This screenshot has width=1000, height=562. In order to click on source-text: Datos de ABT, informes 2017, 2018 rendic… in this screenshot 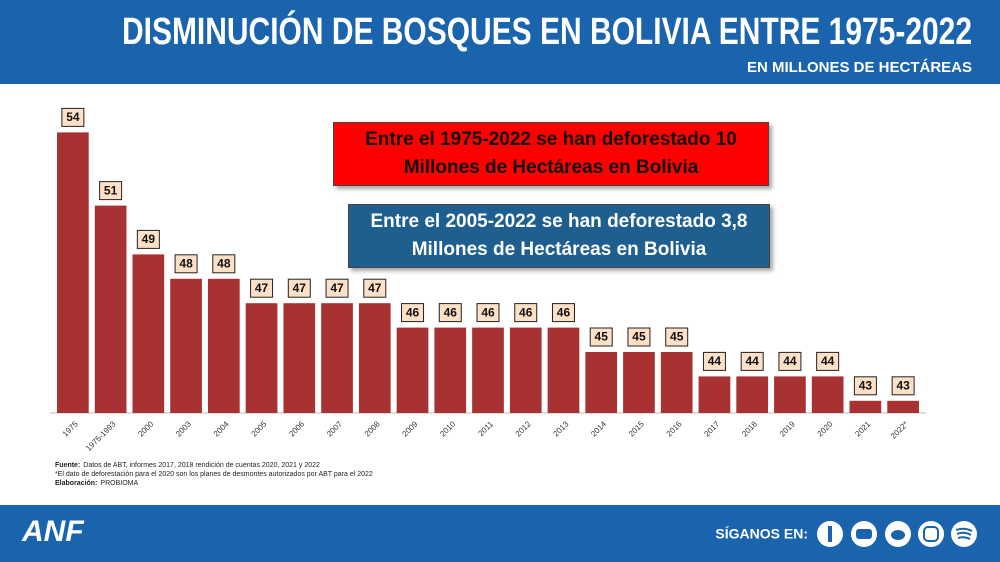, I will do `click(201, 465)`.